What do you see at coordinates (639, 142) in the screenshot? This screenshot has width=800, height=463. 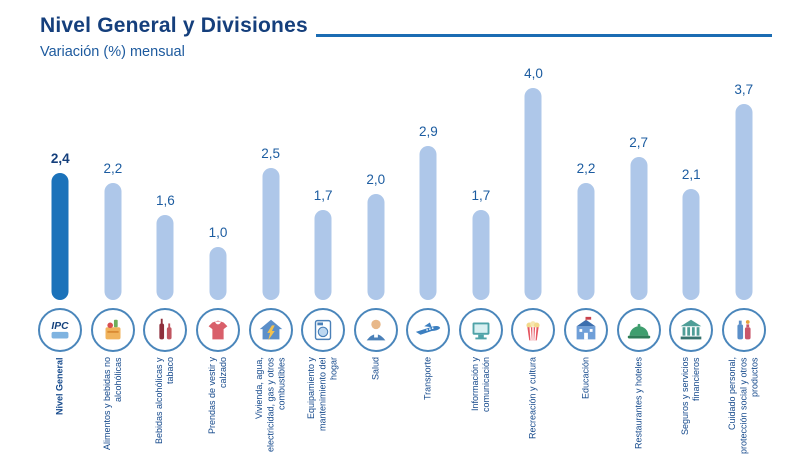 I see `value-label: 2,7` at bounding box center [639, 142].